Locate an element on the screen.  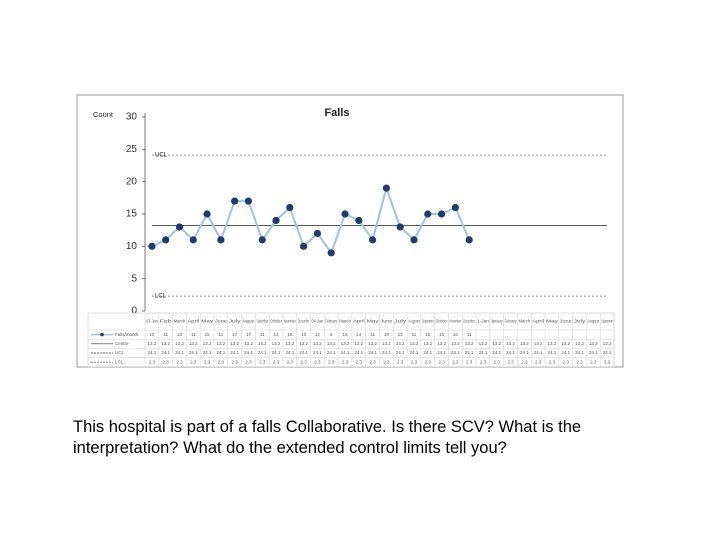
legend-label: UCL is located at coordinates (119, 352).